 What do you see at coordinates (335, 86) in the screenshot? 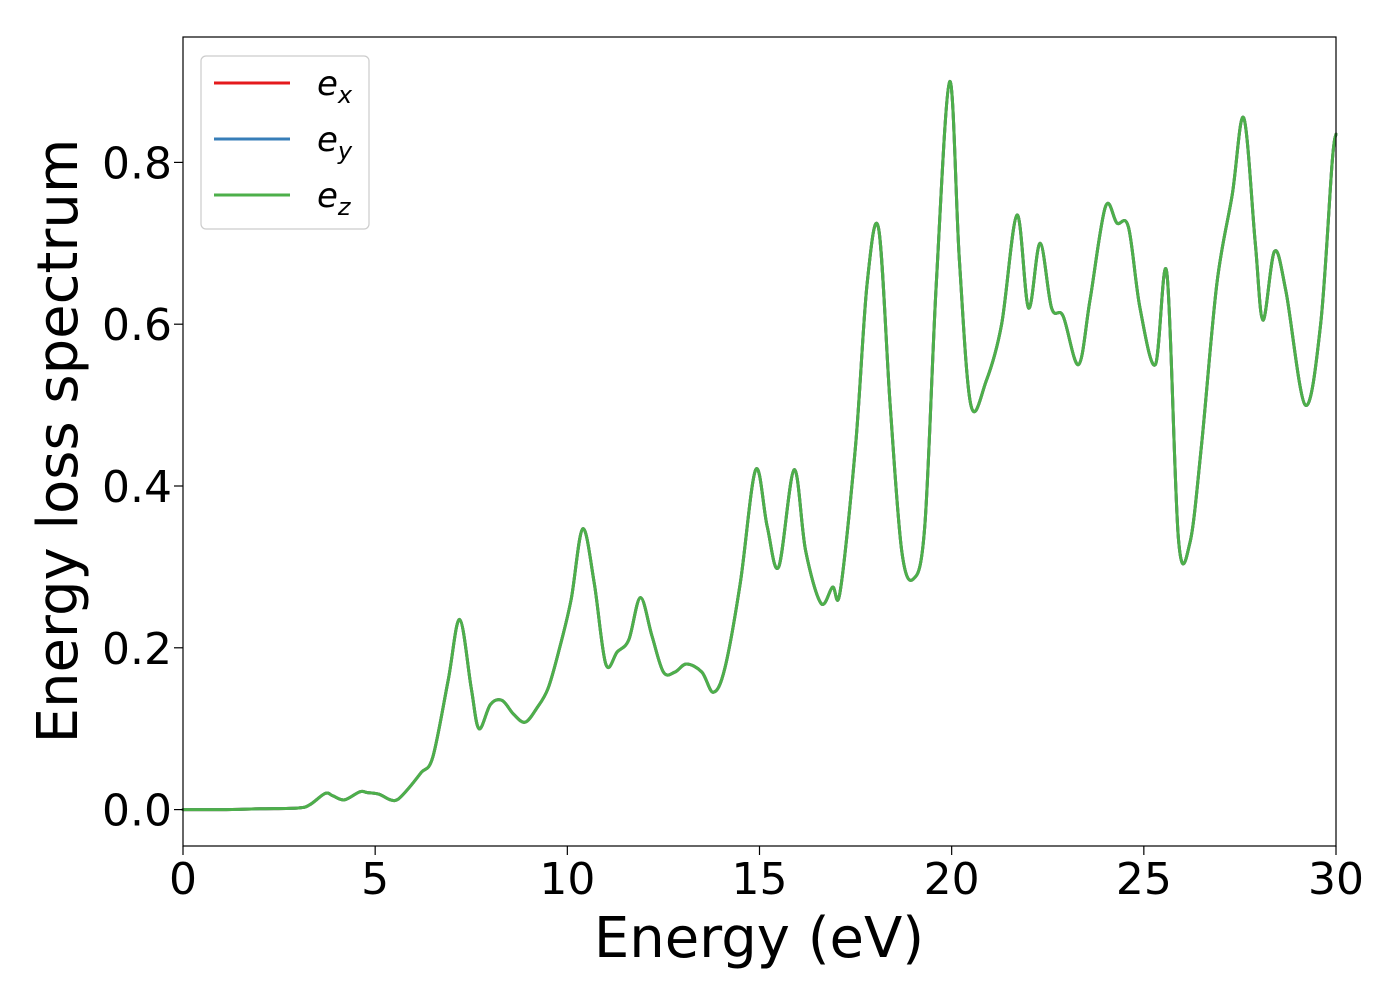
I see `legend-label-x: ex` at bounding box center [335, 86].